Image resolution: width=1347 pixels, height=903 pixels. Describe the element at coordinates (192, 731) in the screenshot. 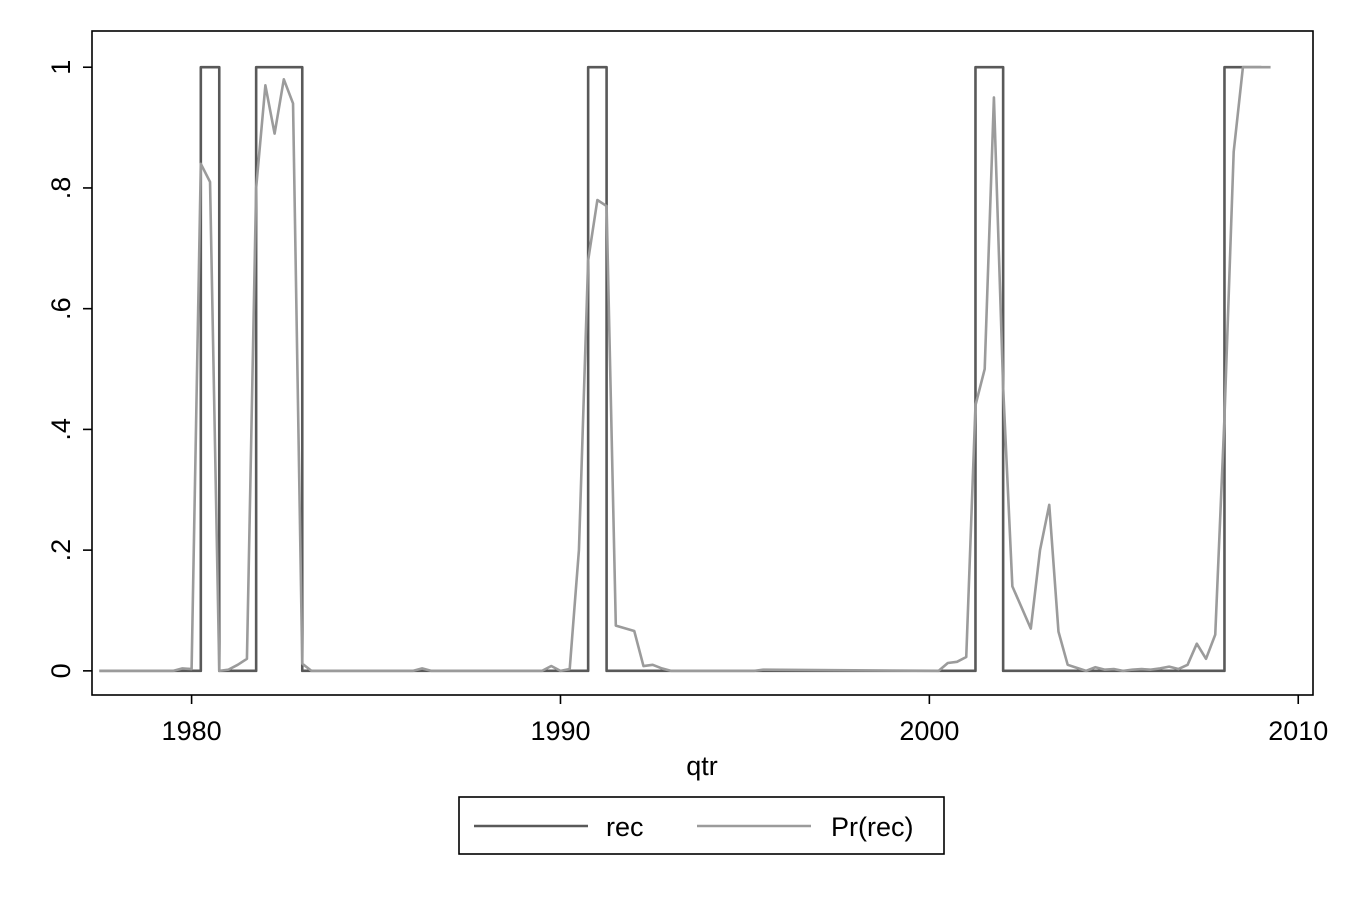

I see `x-tick-label: 1980` at that location.